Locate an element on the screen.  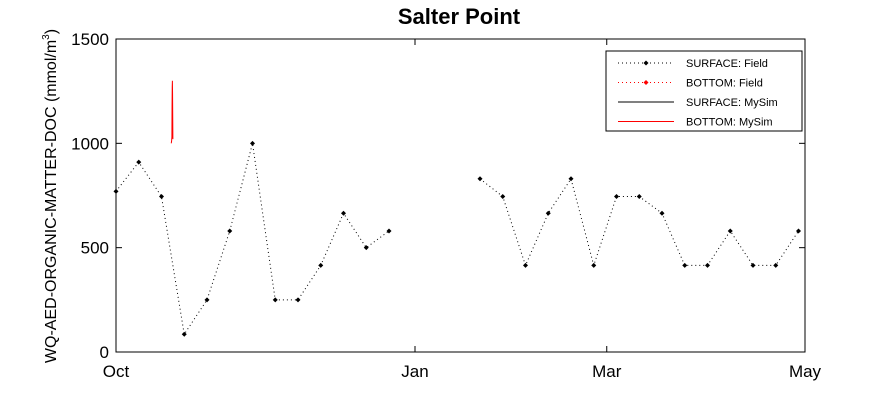
y-tick-label: 0 is located at coordinates (104, 352).